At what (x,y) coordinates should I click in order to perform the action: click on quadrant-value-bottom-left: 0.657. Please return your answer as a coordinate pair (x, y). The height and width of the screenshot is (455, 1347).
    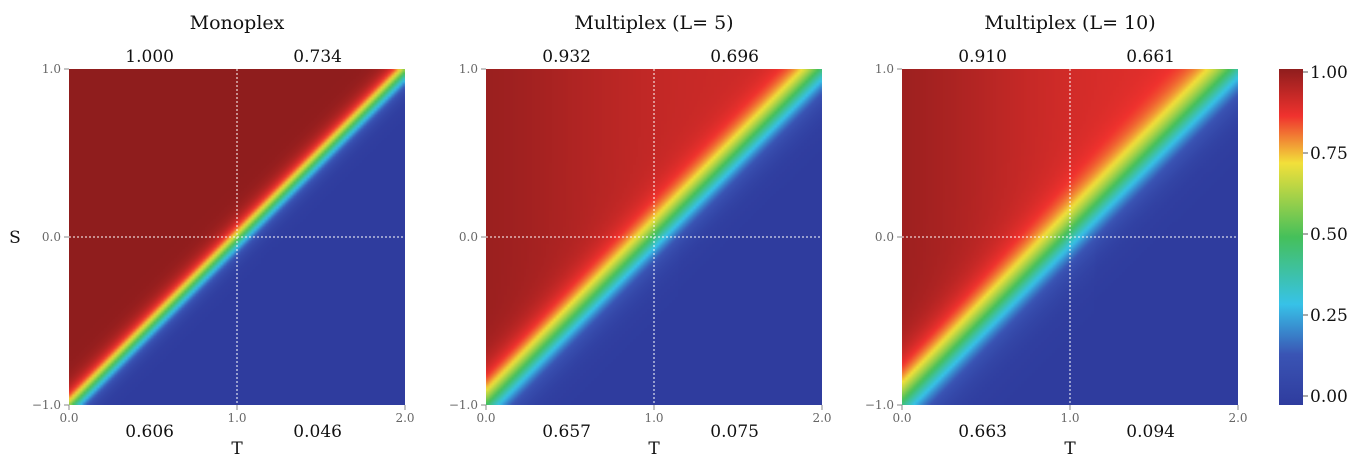
    Looking at the image, I should click on (566, 432).